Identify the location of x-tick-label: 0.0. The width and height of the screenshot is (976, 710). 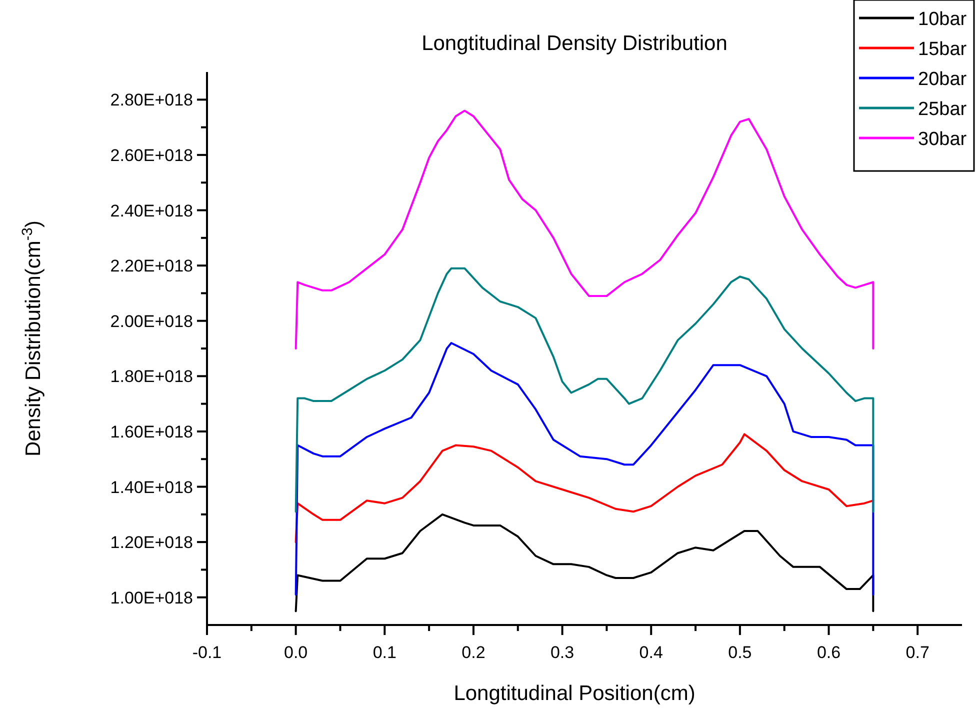
(296, 652).